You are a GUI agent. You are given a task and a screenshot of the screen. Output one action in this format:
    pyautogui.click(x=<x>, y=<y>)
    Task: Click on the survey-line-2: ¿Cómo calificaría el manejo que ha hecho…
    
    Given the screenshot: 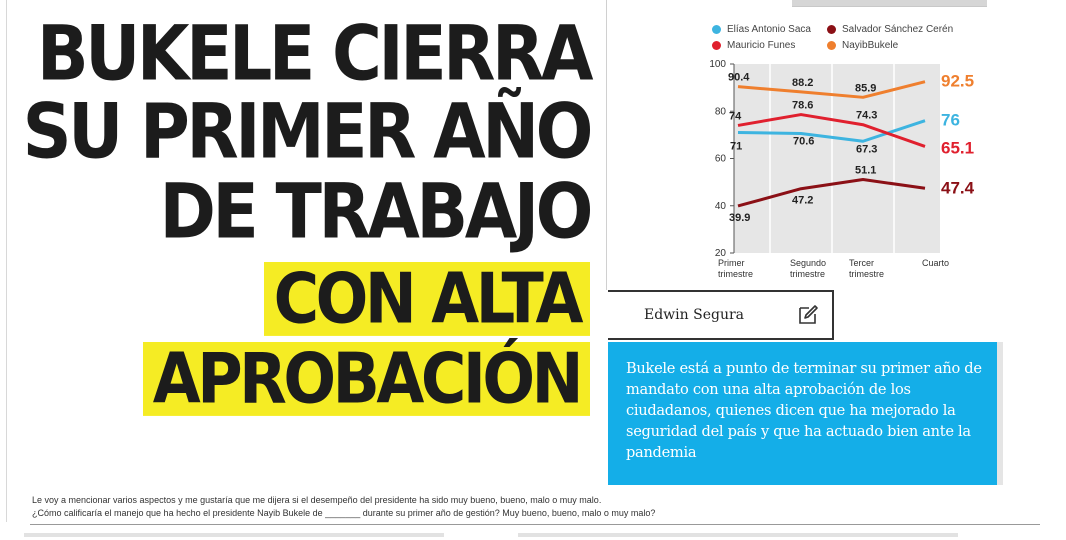 What is the action you would take?
    pyautogui.click(x=344, y=513)
    